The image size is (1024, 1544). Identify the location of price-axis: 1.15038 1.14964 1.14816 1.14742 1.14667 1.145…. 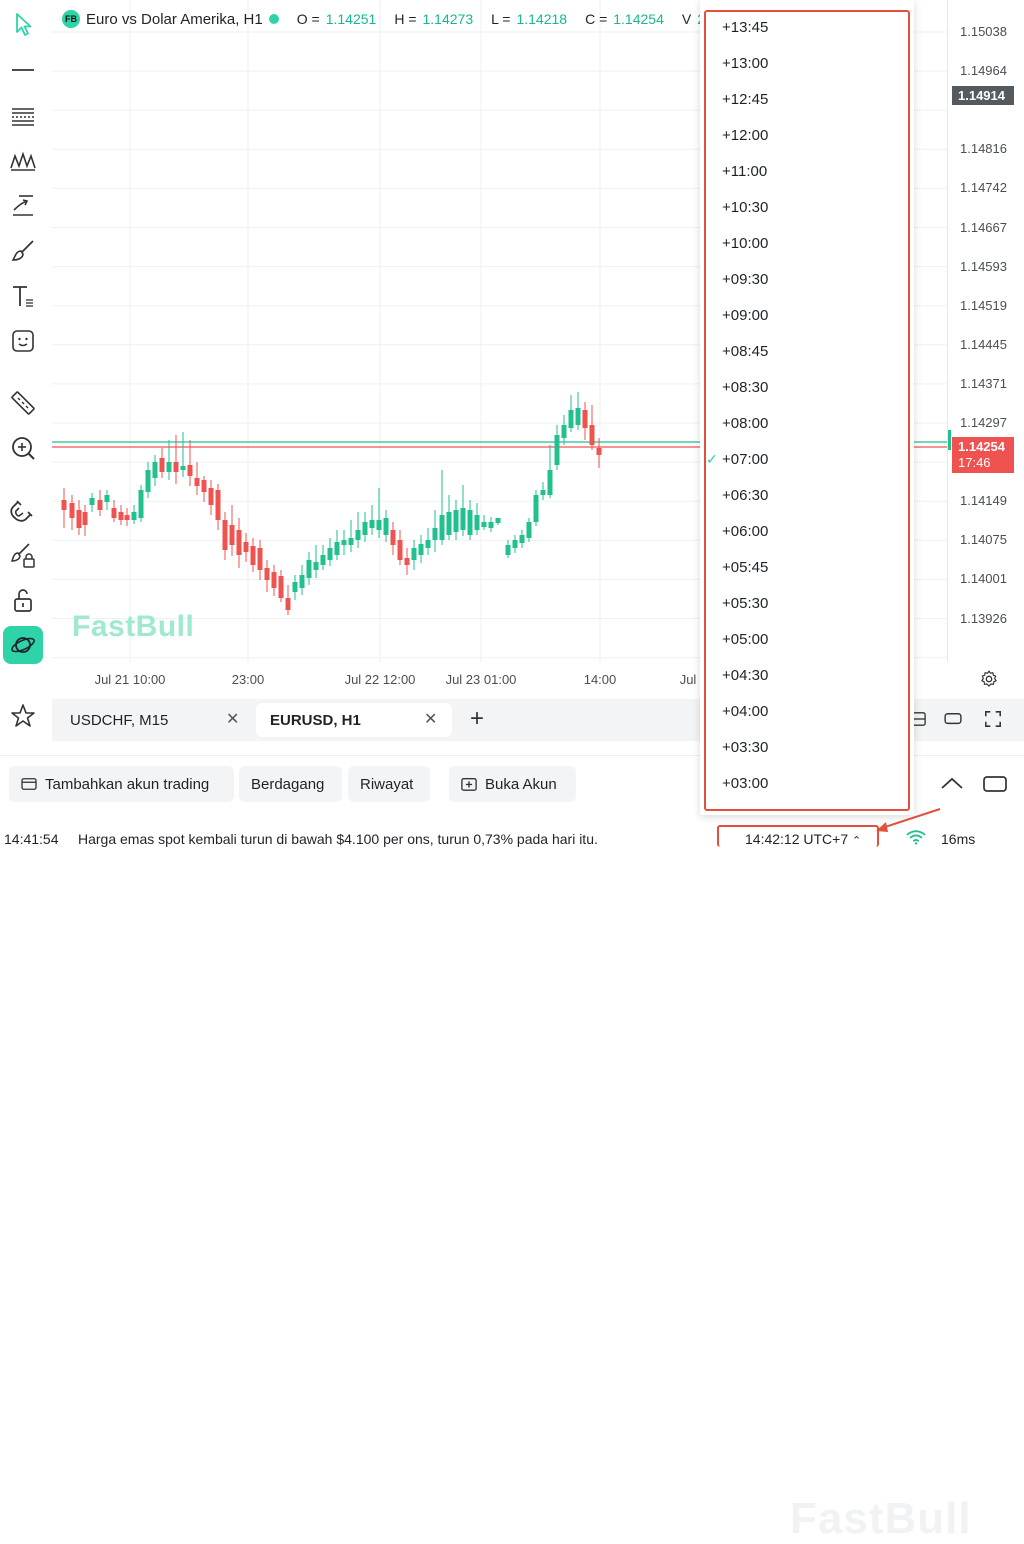
(985, 331).